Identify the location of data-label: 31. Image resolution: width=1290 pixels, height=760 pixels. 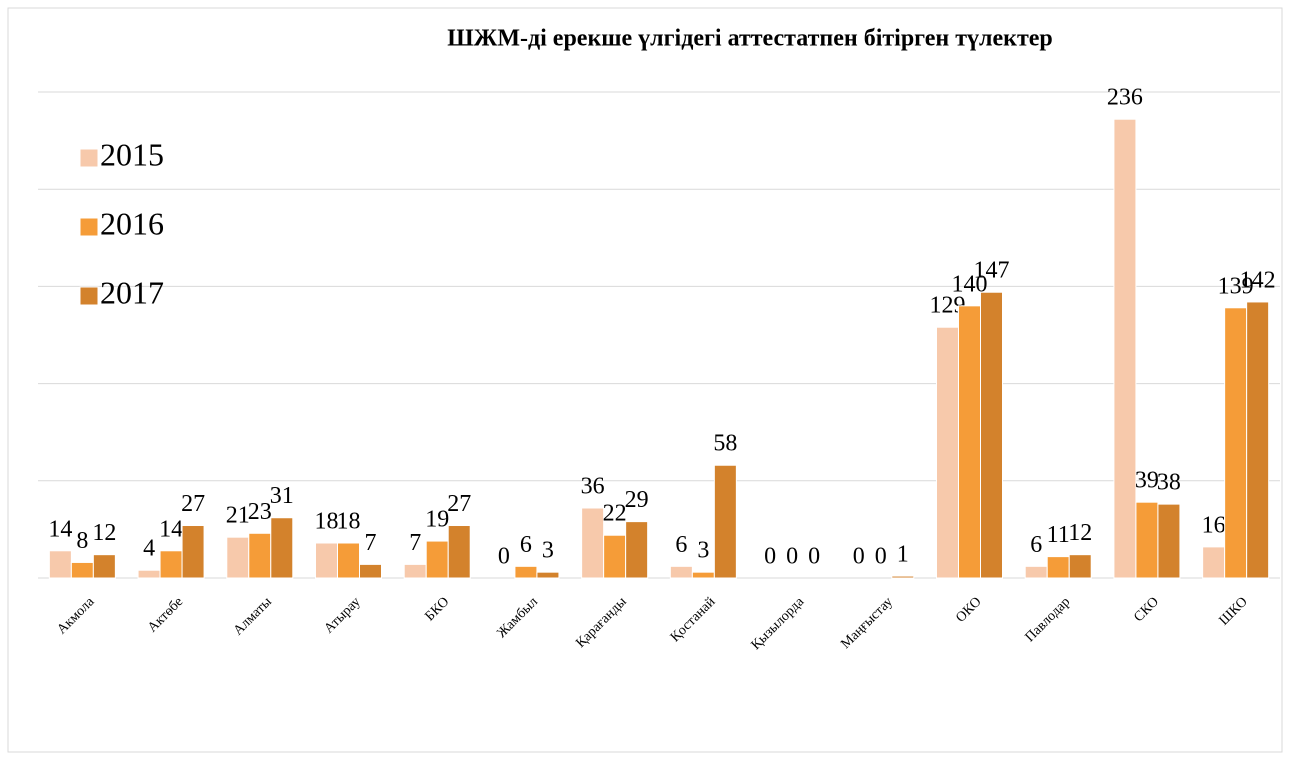
(282, 496).